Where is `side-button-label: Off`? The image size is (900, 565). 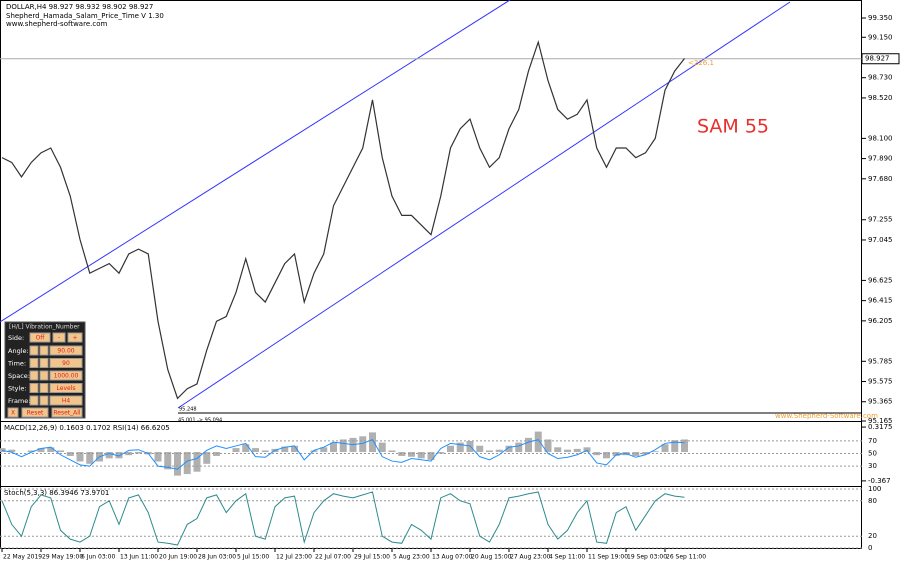 side-button-label: Off is located at coordinates (41, 338).